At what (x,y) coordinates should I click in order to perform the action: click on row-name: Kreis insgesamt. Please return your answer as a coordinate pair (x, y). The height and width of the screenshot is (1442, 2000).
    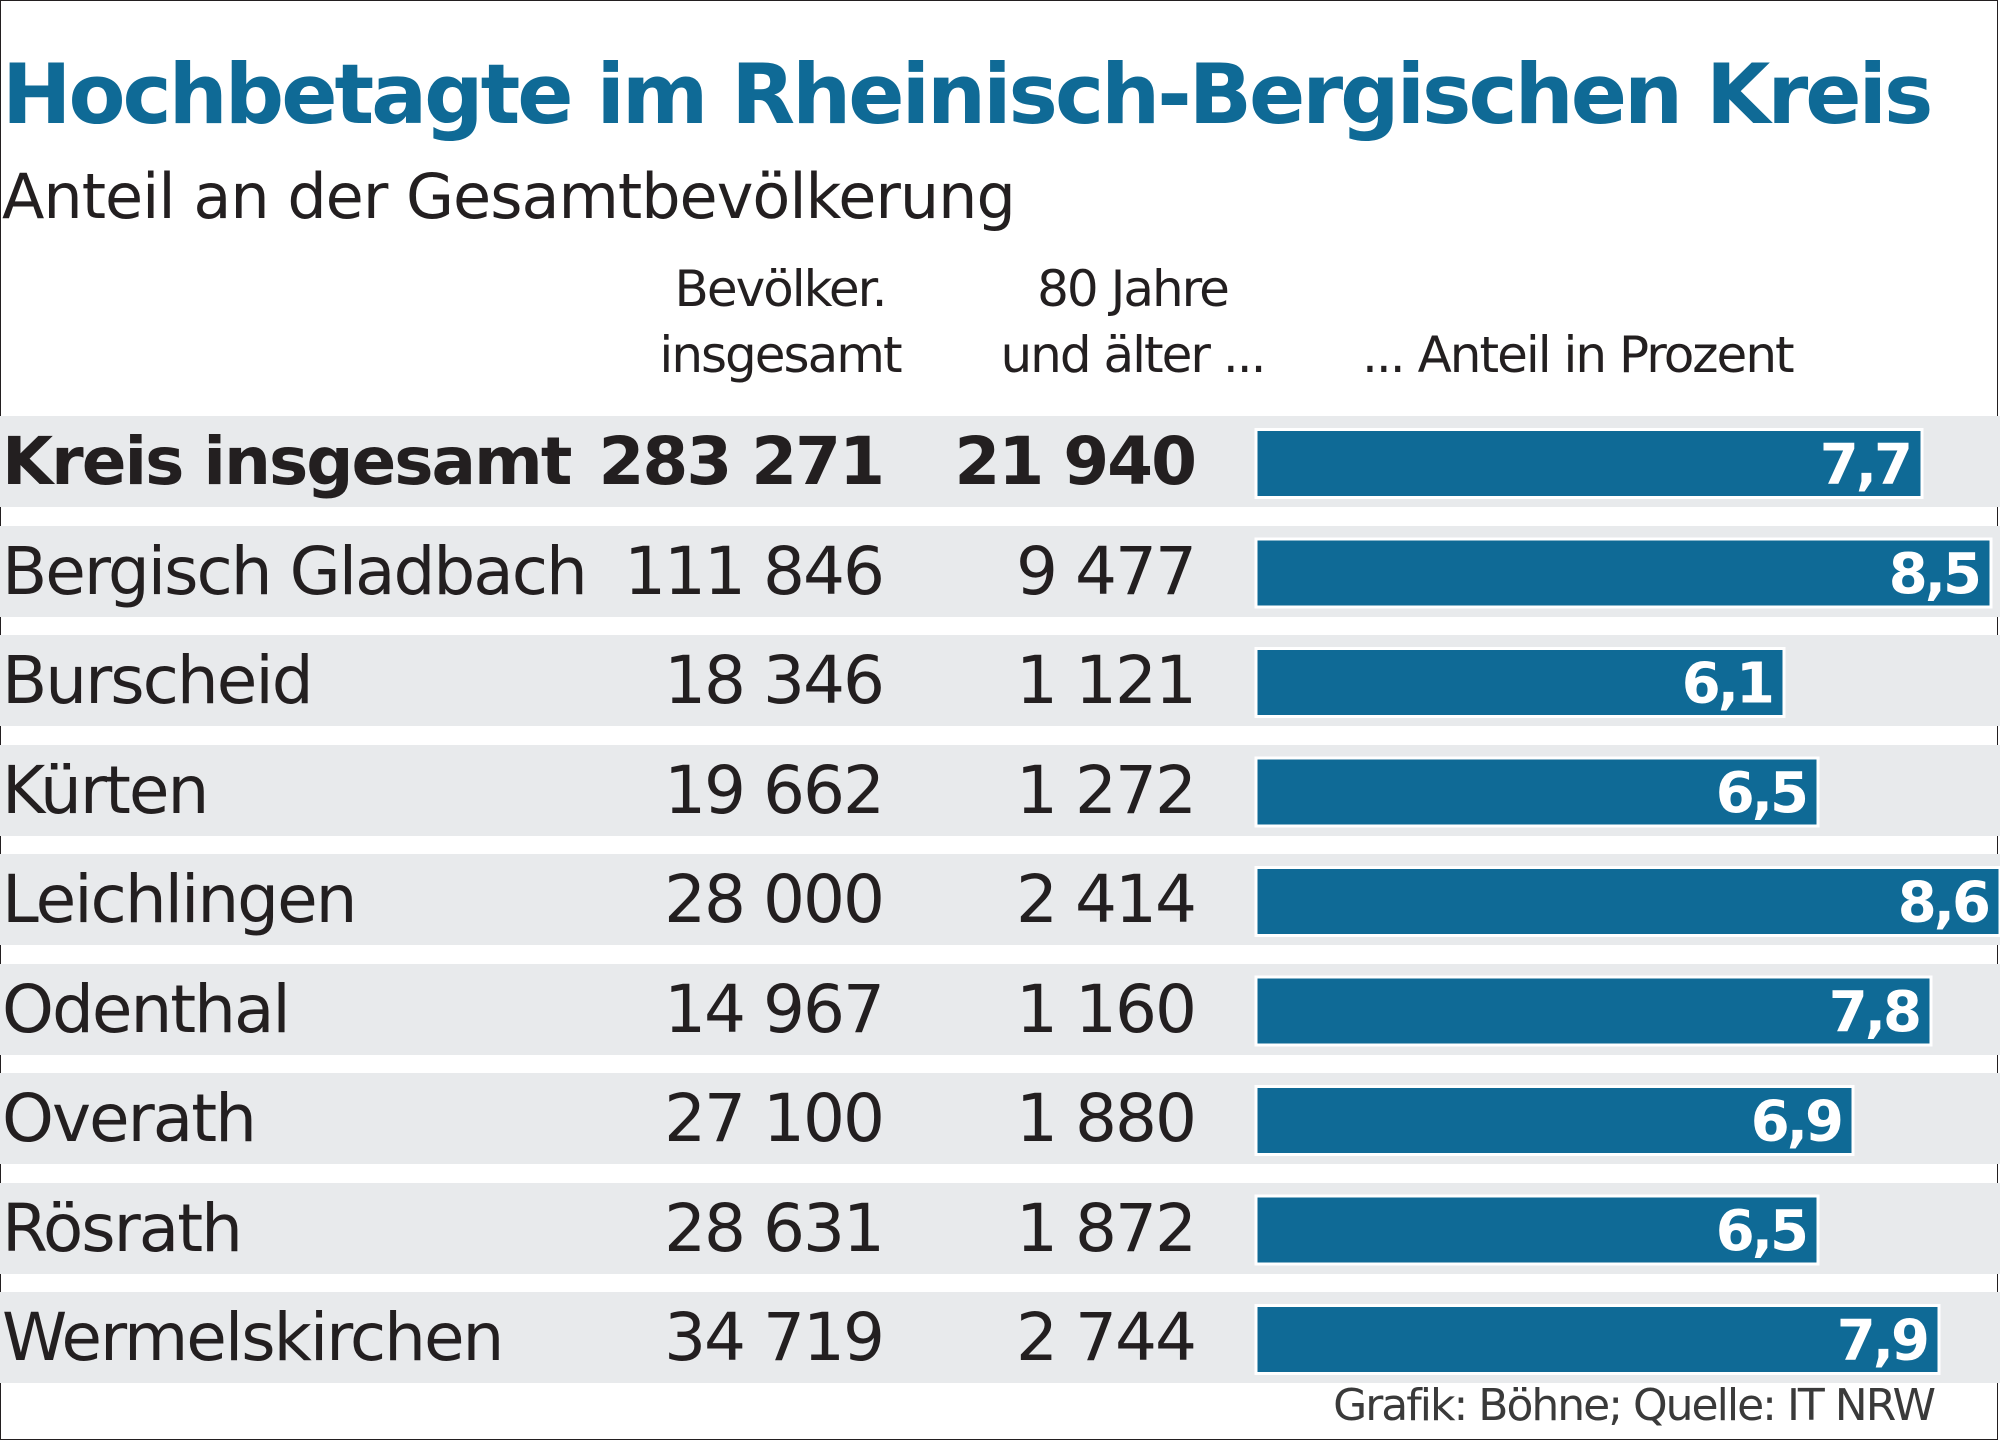
    Looking at the image, I should click on (287, 461).